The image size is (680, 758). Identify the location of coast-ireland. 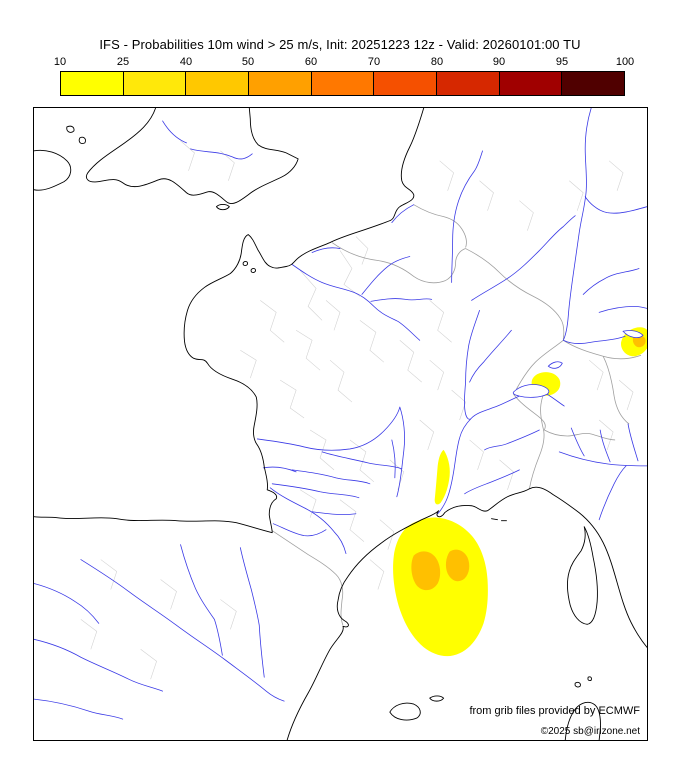
(53, 170).